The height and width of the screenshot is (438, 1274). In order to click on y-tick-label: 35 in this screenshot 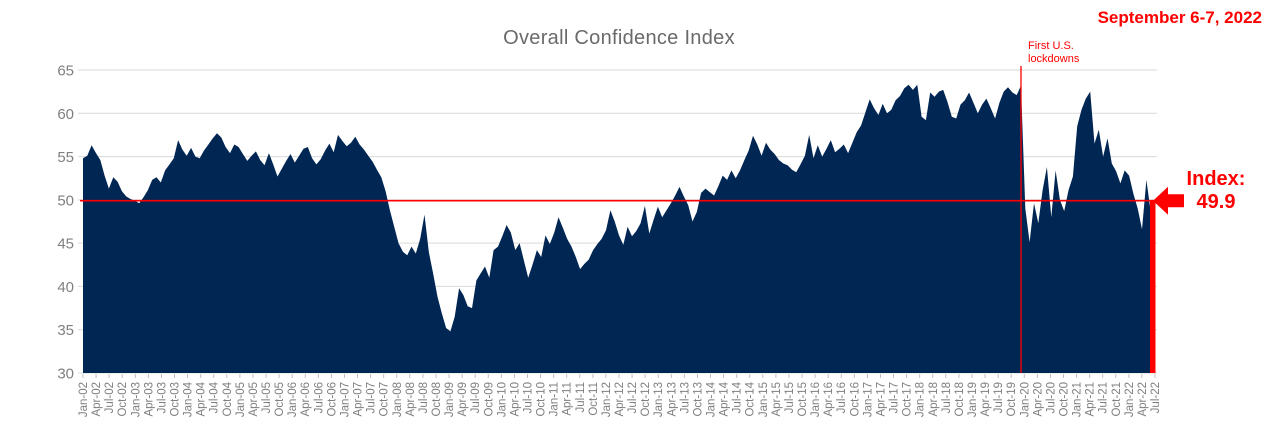, I will do `click(65, 330)`.